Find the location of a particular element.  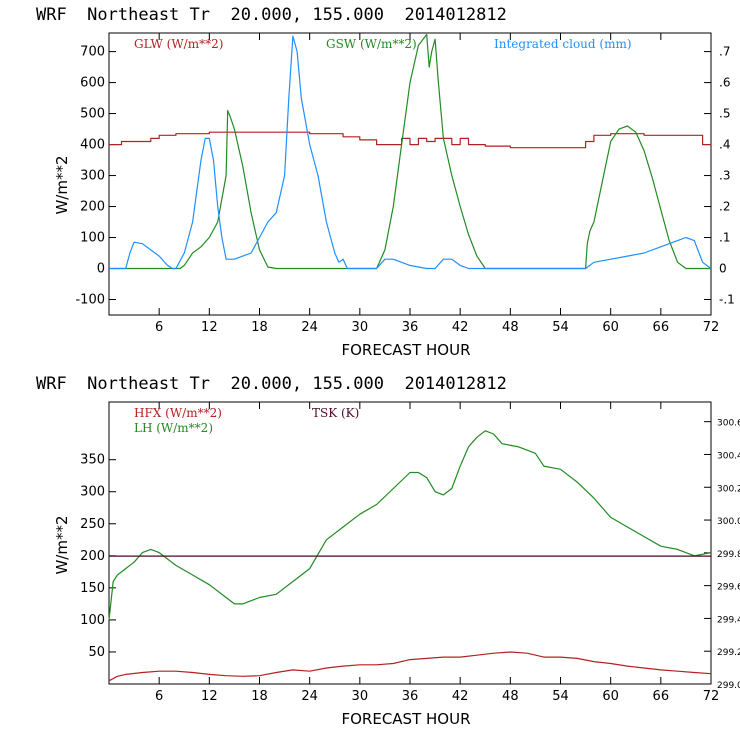

chart-2-y2-tick-label: 300.6 is located at coordinates (728, 424).